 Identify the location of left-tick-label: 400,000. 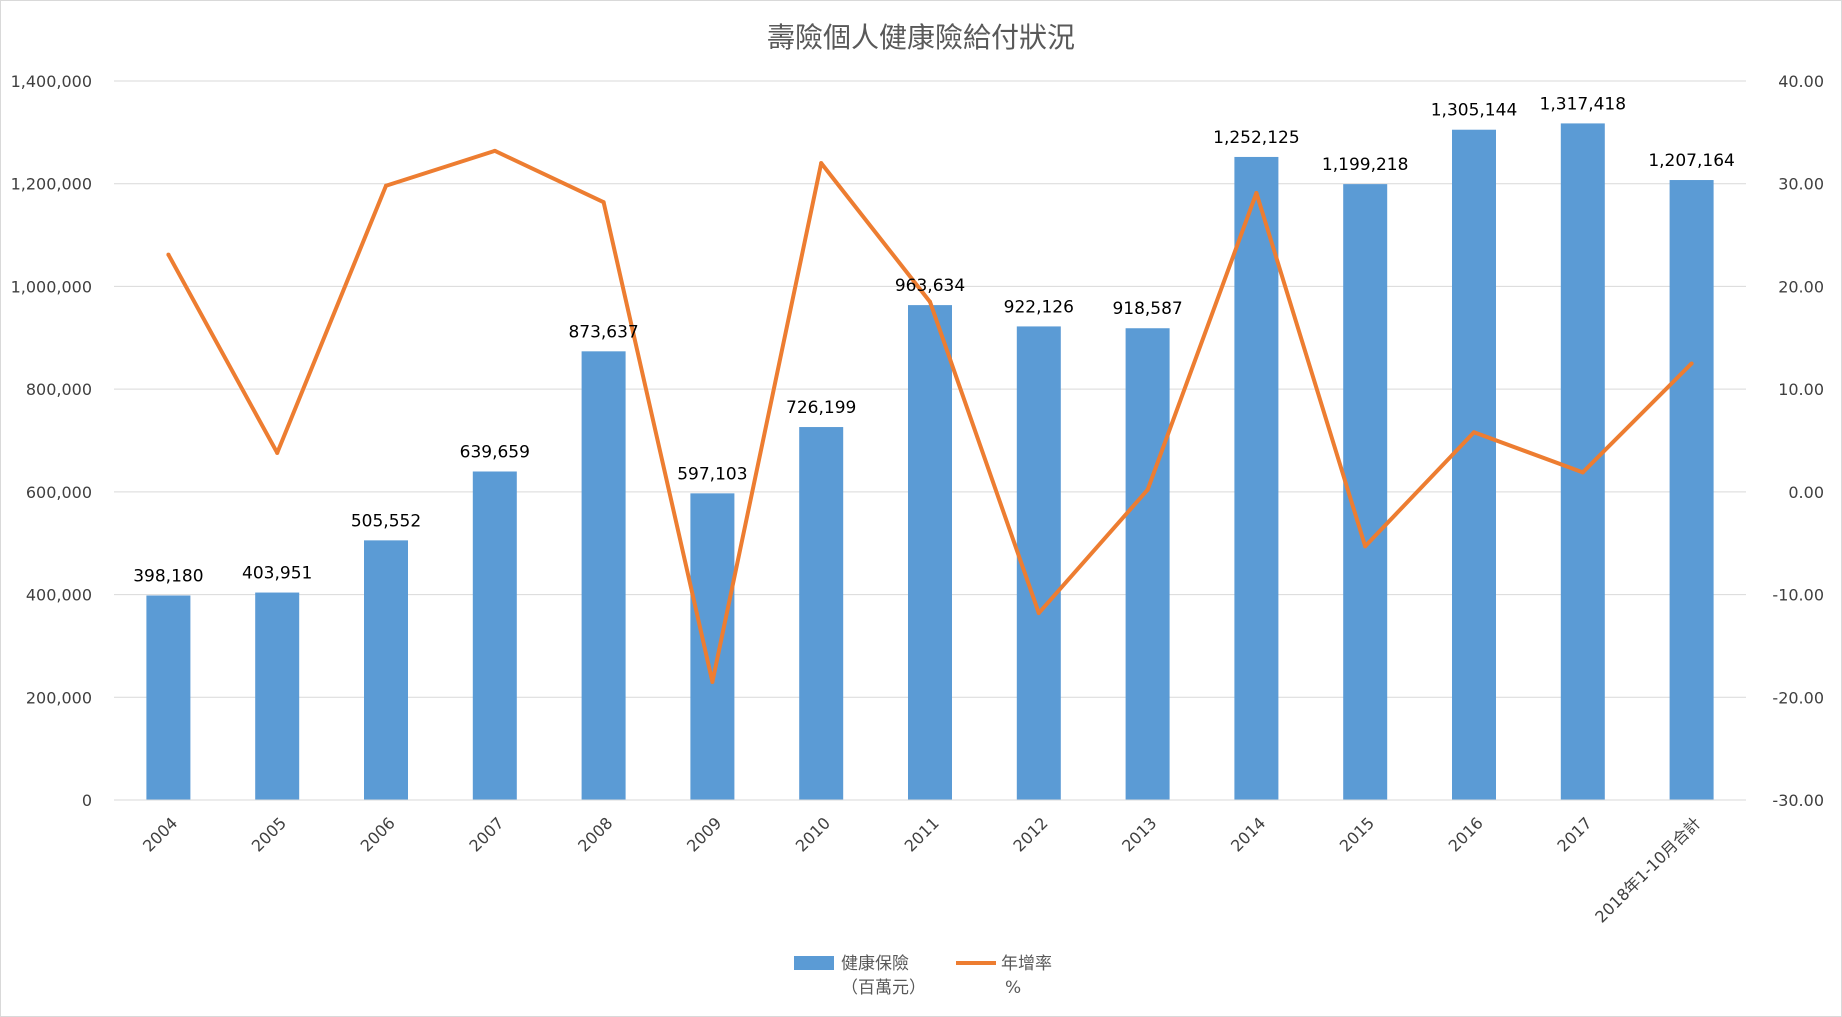
(59, 595).